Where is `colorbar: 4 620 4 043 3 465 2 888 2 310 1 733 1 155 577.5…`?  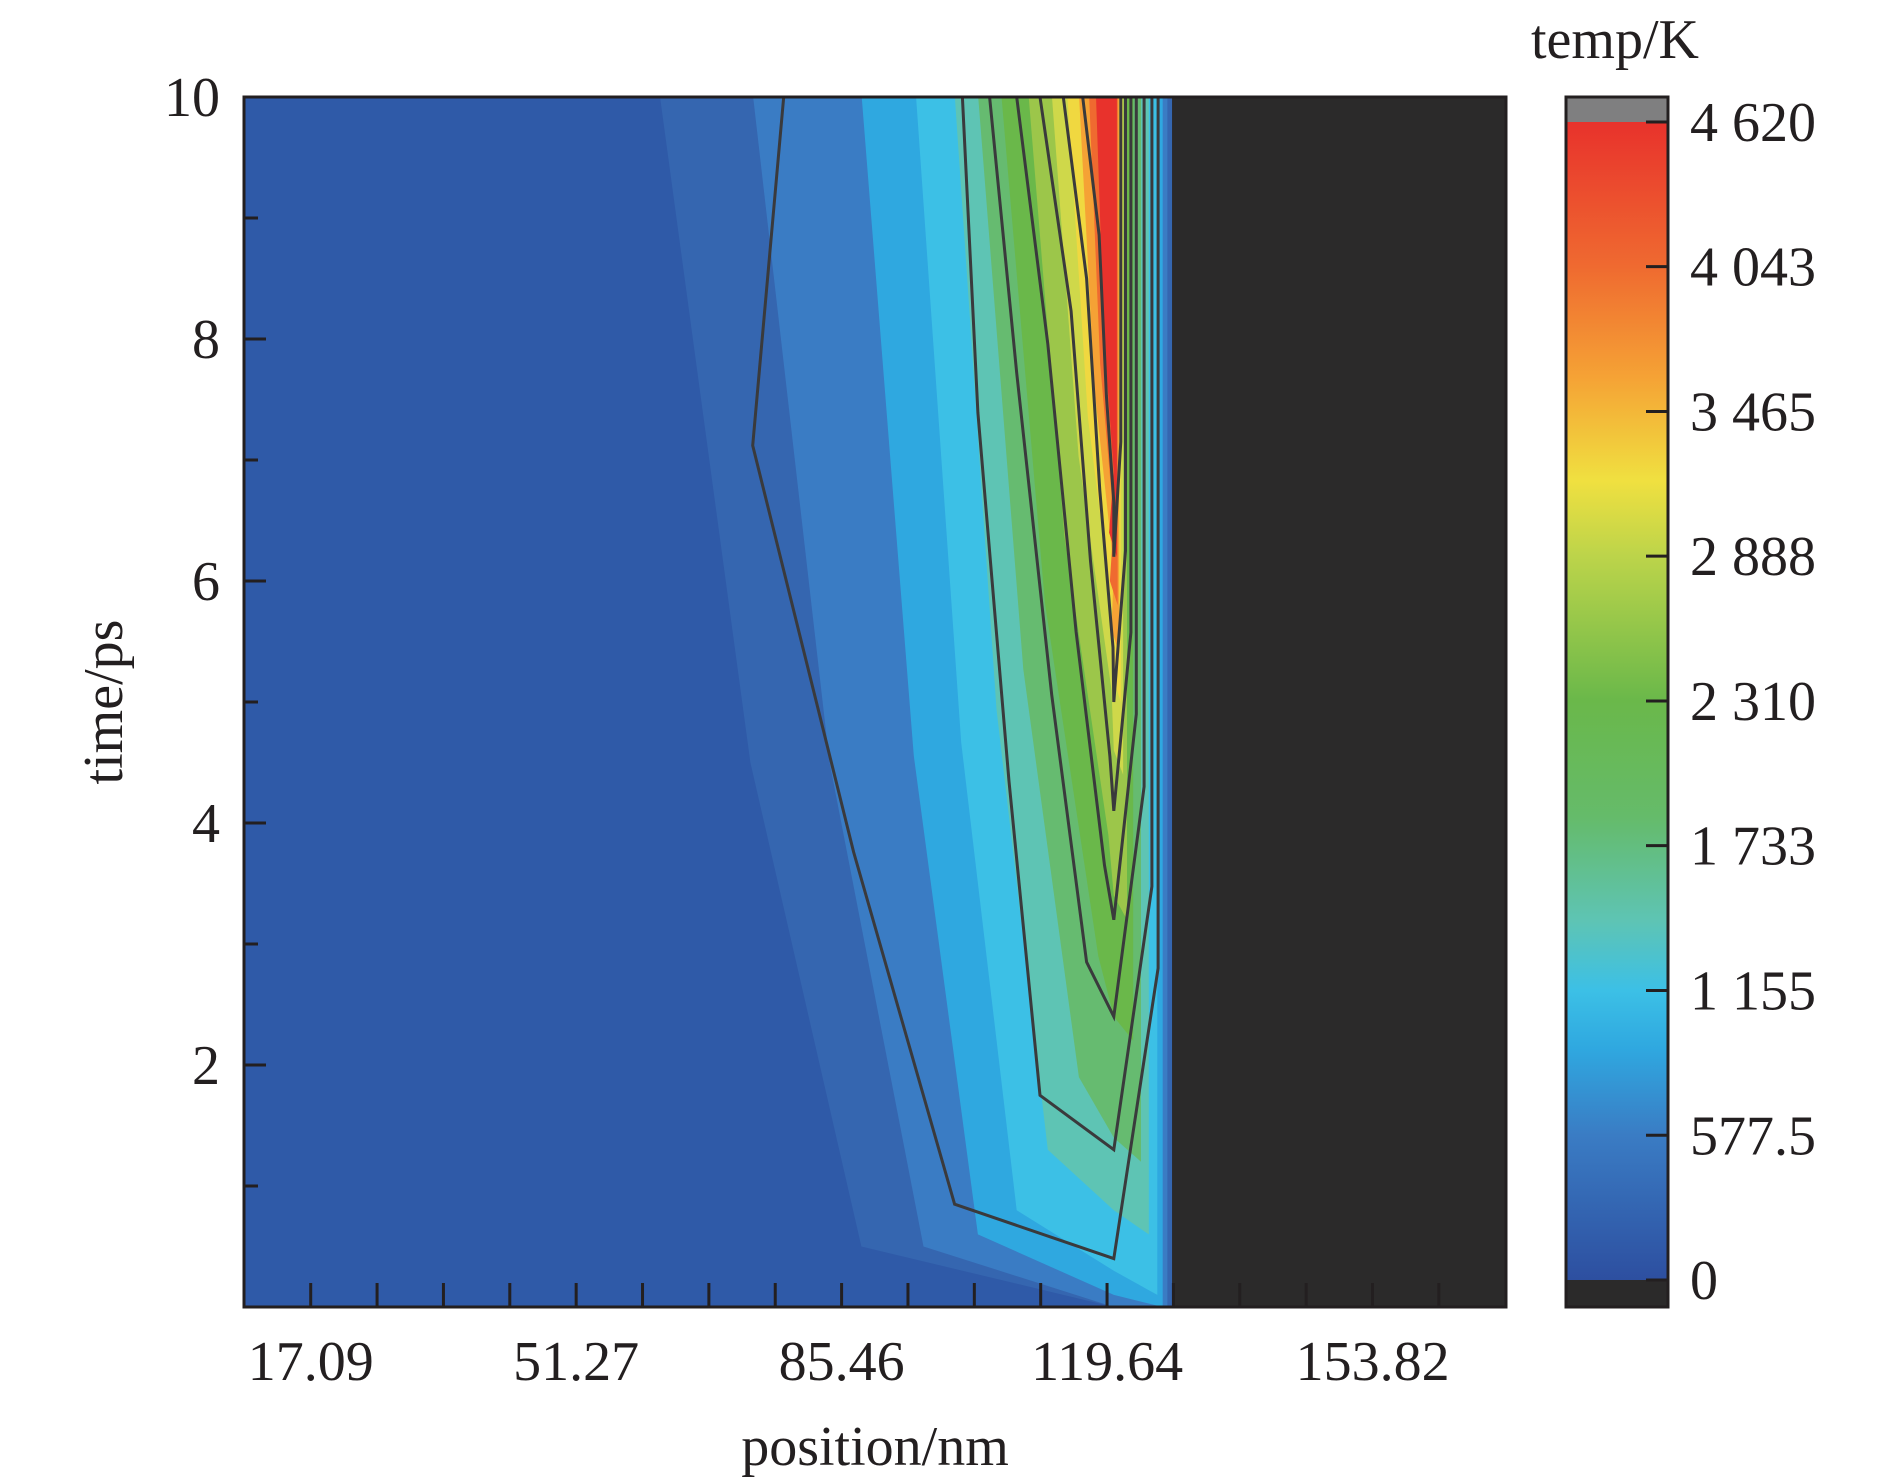 colorbar: 4 620 4 043 3 465 2 888 2 310 1 733 1 155 577.5… is located at coordinates (1673, 660).